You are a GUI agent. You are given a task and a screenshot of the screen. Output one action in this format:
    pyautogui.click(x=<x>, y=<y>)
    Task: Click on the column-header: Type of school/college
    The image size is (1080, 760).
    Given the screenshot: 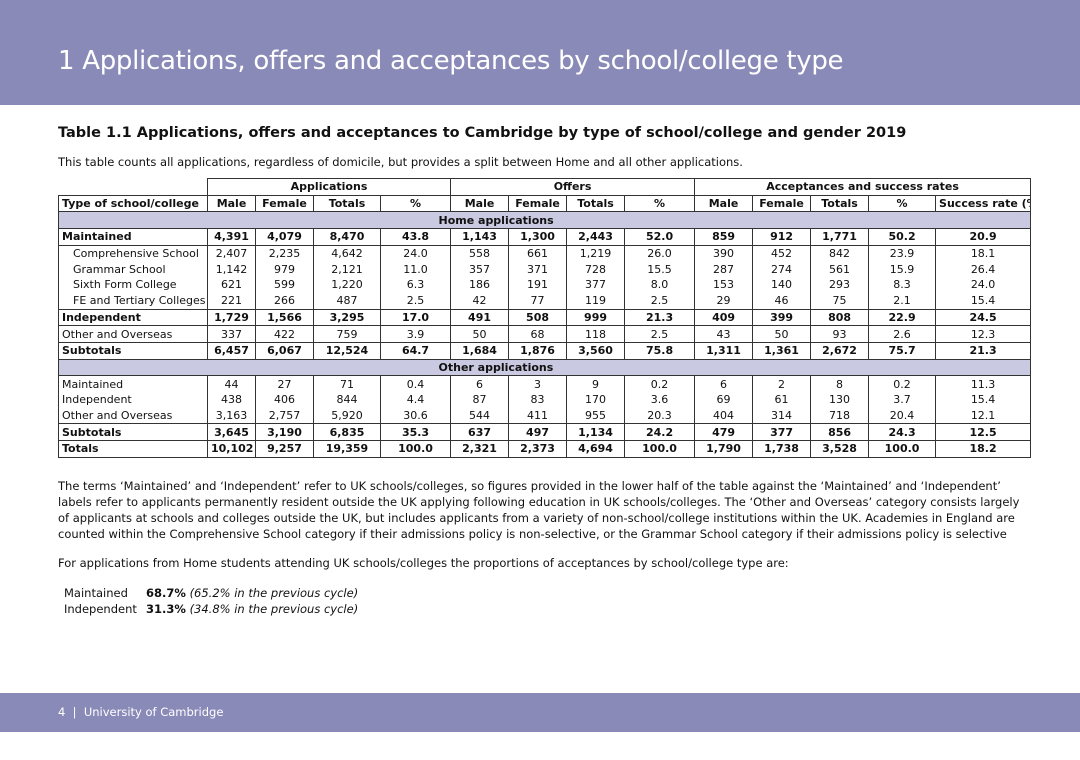 What is the action you would take?
    pyautogui.click(x=133, y=203)
    